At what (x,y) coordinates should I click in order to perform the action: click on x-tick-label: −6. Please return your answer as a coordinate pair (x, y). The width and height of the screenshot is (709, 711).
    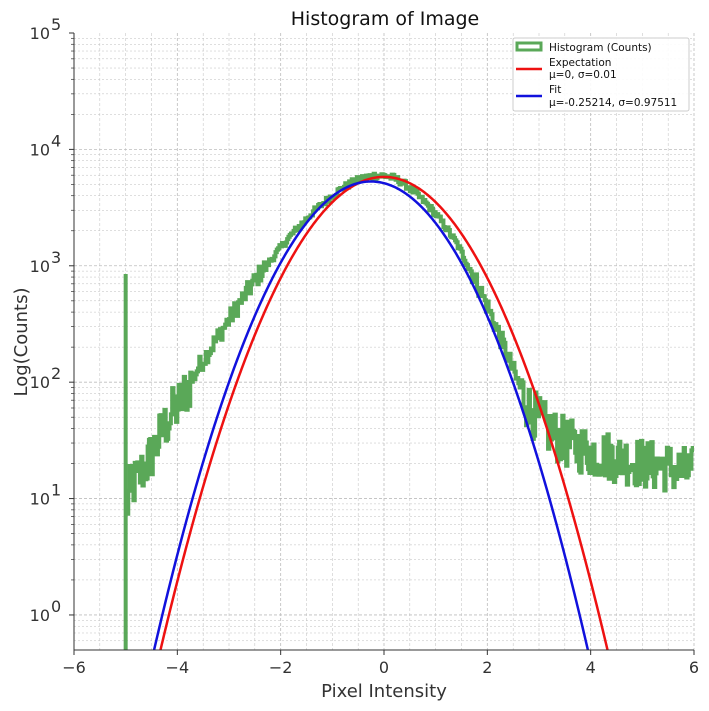
    Looking at the image, I should click on (74, 667).